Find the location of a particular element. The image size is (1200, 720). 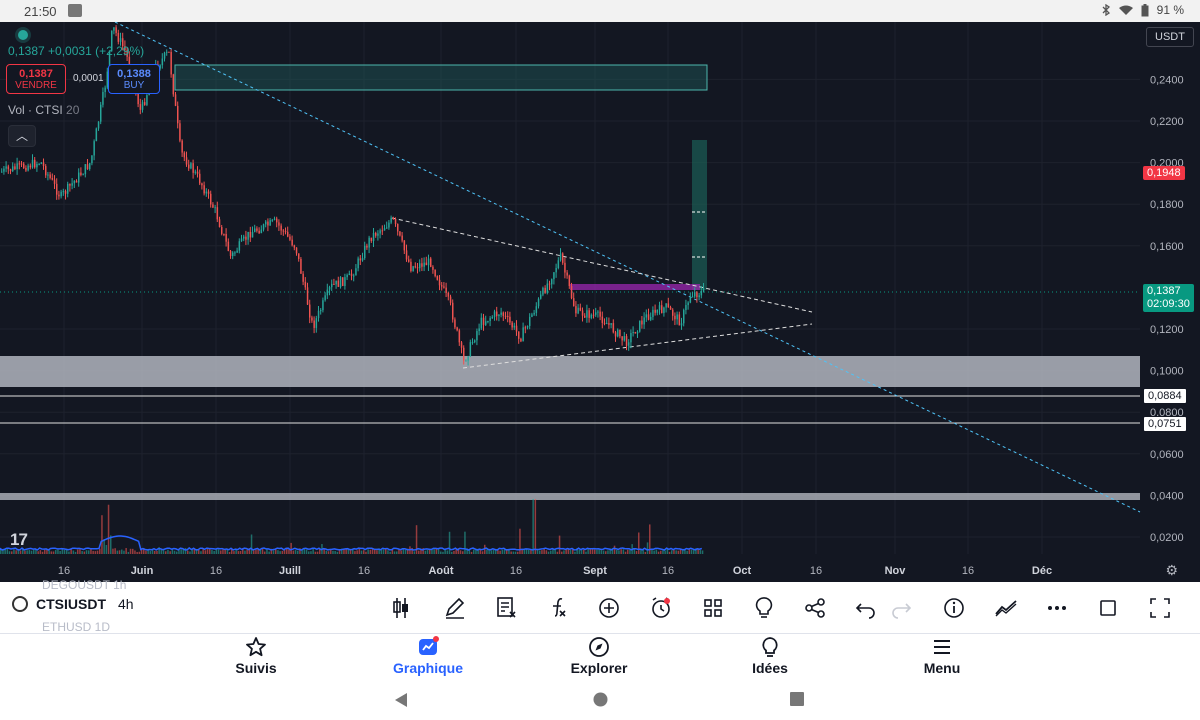

layout-grid-button is located at coordinates (713, 608).